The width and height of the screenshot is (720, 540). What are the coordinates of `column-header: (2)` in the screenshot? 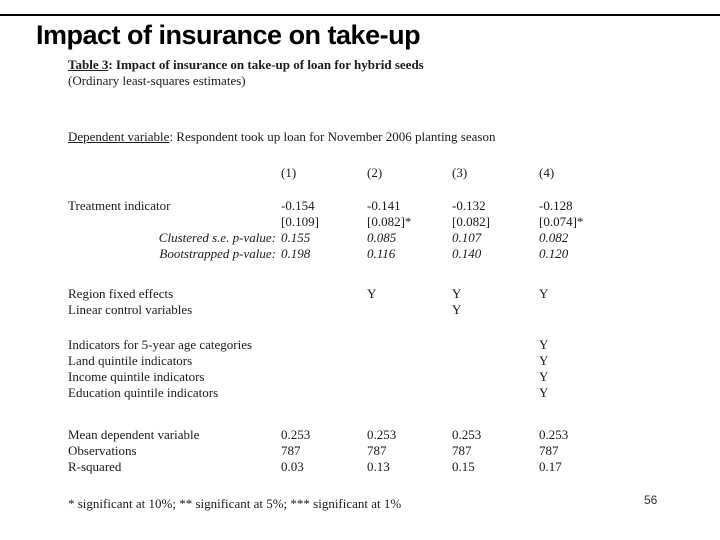 It's located at (375, 172).